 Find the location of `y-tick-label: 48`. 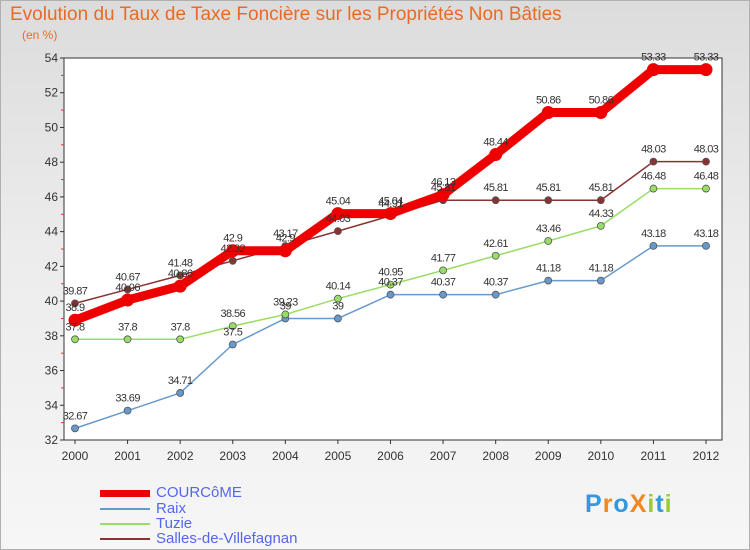

y-tick-label: 48 is located at coordinates (52, 162).